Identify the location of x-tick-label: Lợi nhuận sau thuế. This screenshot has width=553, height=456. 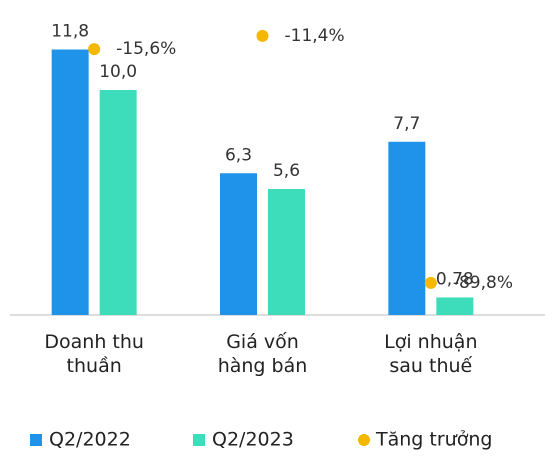
(431, 354).